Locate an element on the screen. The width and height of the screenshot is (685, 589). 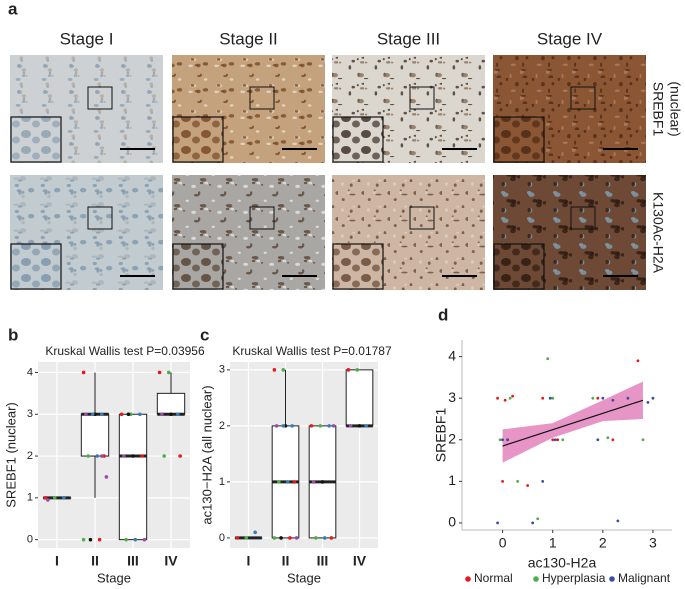
x-tick-label: III is located at coordinates (133, 561).